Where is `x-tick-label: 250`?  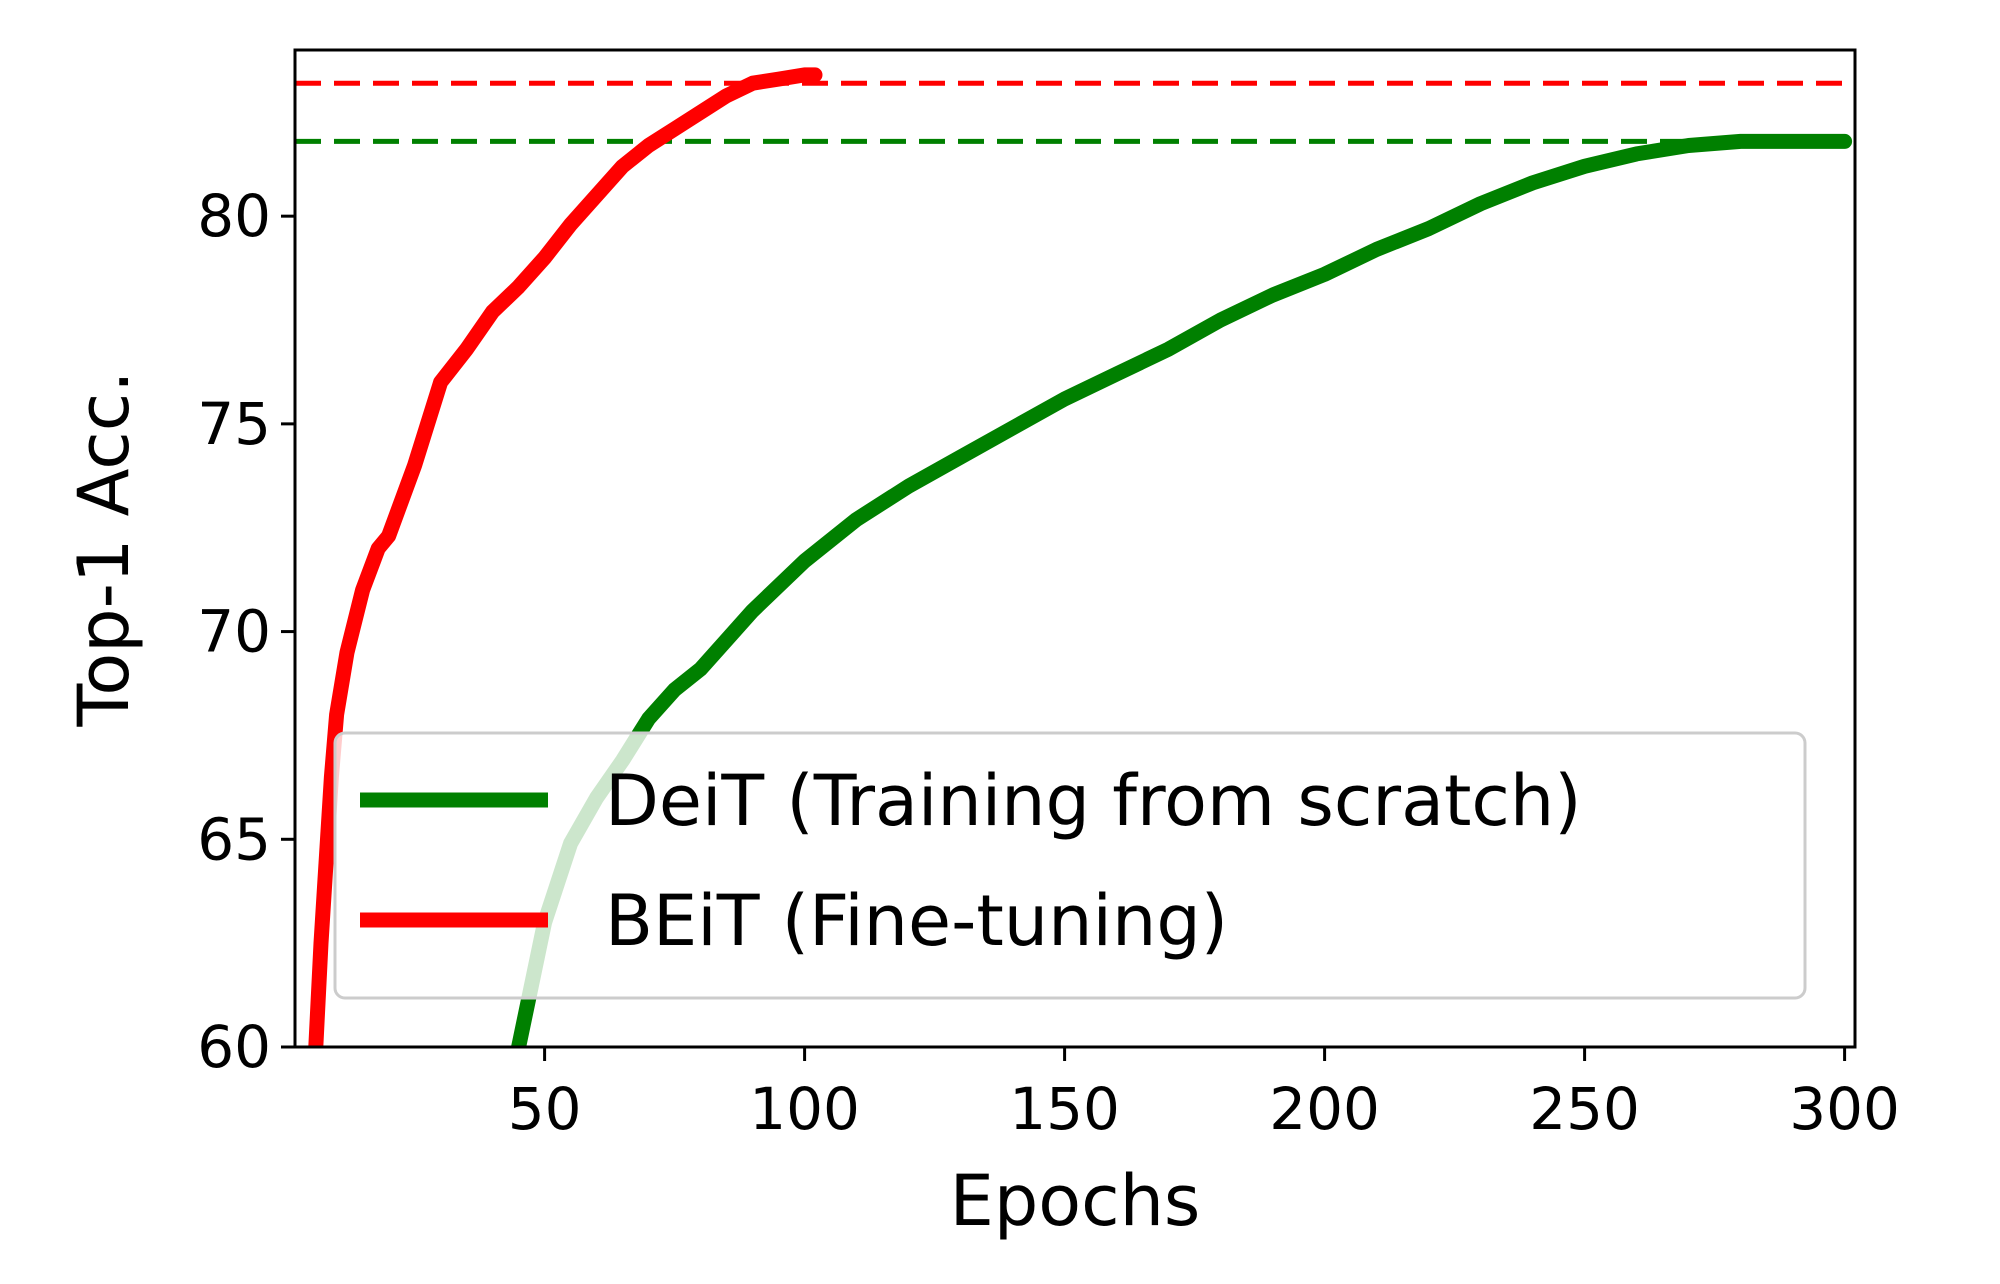 x-tick-label: 250 is located at coordinates (1584, 1109).